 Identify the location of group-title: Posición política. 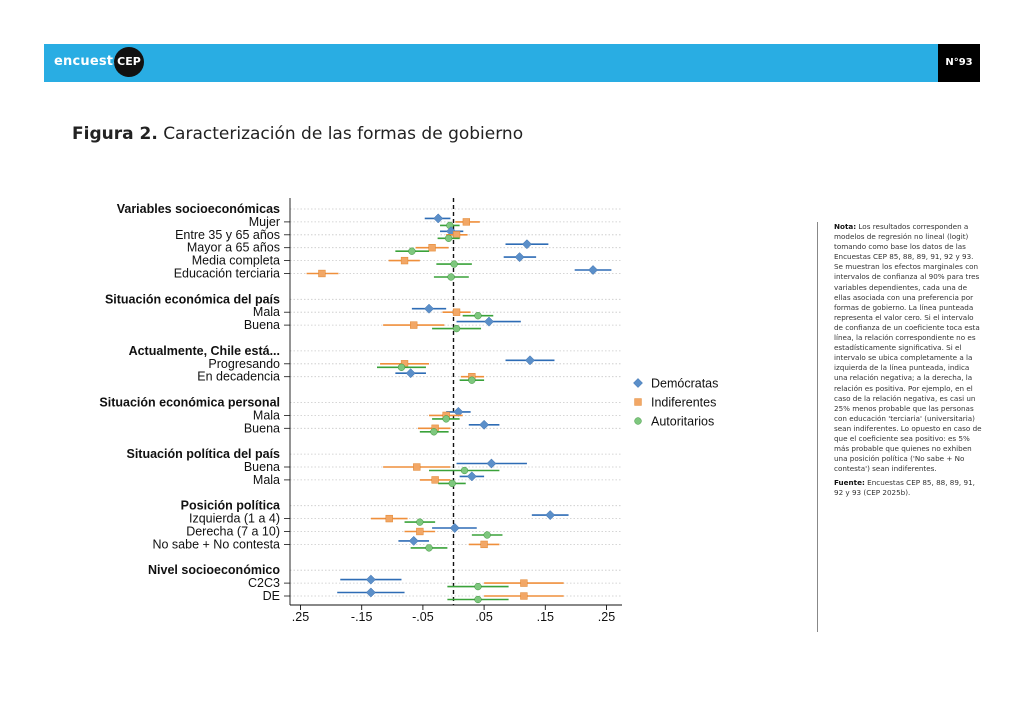
(231, 506).